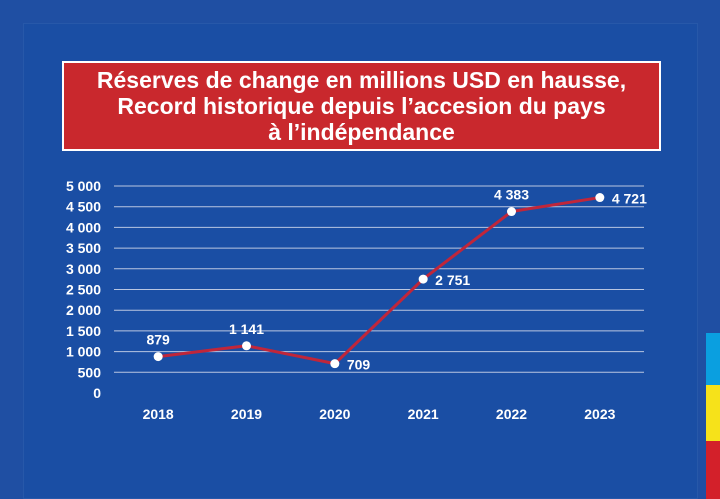  Describe the element at coordinates (246, 414) in the screenshot. I see `x-tick-label: 2019` at that location.